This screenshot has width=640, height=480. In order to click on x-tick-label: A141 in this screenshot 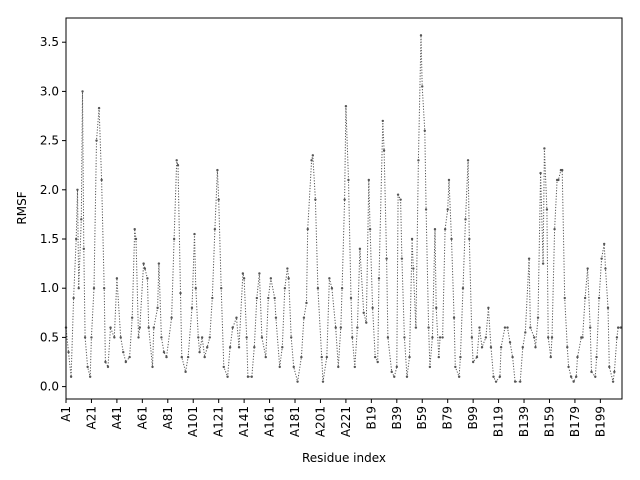, I will do `click(244, 421)`.